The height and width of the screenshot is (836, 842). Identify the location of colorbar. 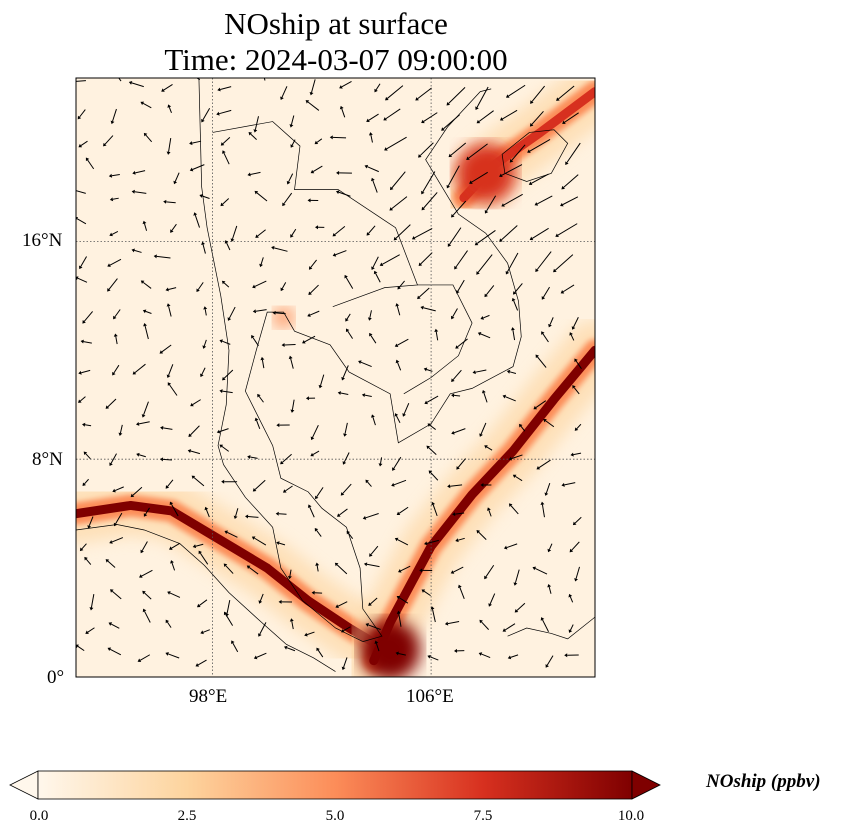
(335, 785).